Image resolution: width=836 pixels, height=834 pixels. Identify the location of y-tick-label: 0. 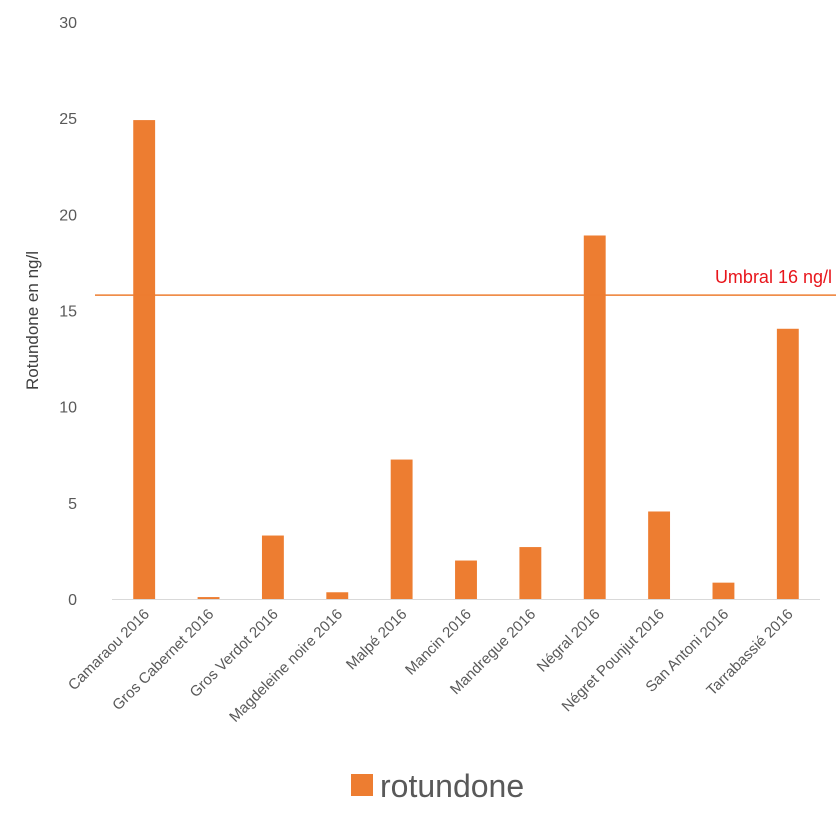
(72, 600).